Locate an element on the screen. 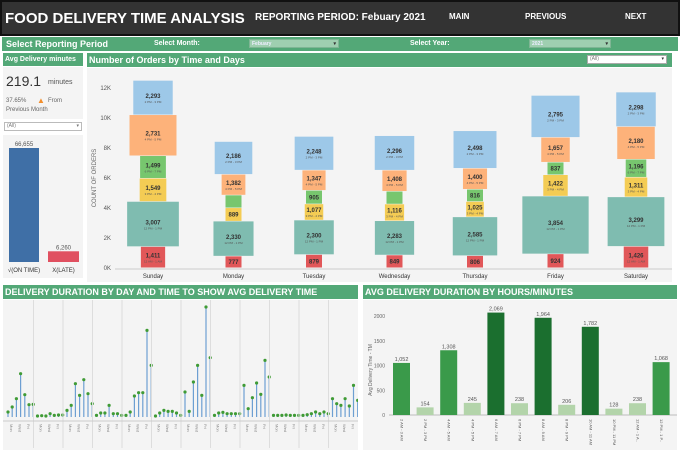 This screenshot has width=680, height=453. order-value-label: 2,298 is located at coordinates (636, 109).